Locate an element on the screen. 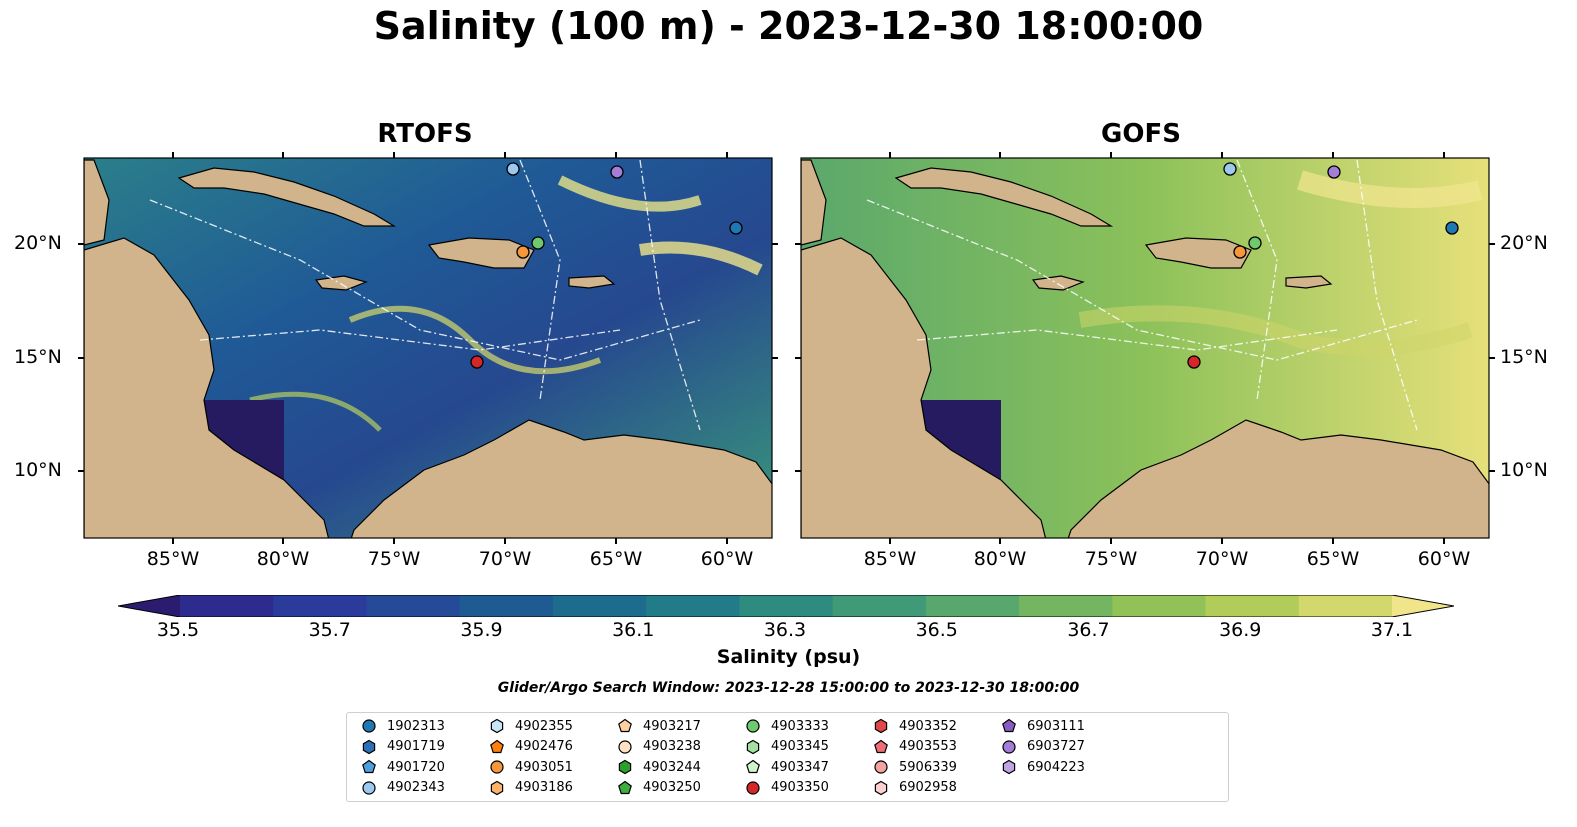 Image resolution: width=1577 pixels, height=827 pixels. legend-label: 4903217 is located at coordinates (672, 726).